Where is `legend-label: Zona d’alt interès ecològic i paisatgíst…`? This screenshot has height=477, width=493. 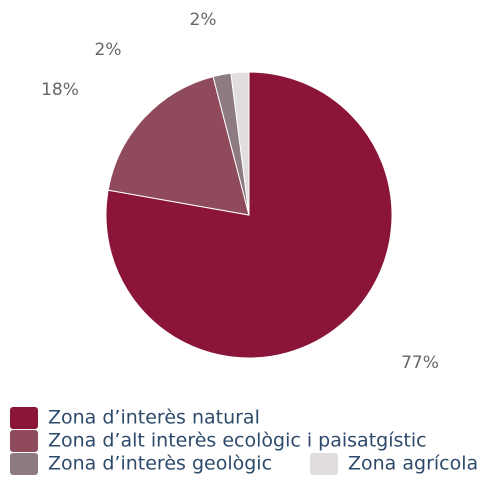
legend-label: Zona d’alt interès ecològic i paisatgíst… is located at coordinates (237, 441).